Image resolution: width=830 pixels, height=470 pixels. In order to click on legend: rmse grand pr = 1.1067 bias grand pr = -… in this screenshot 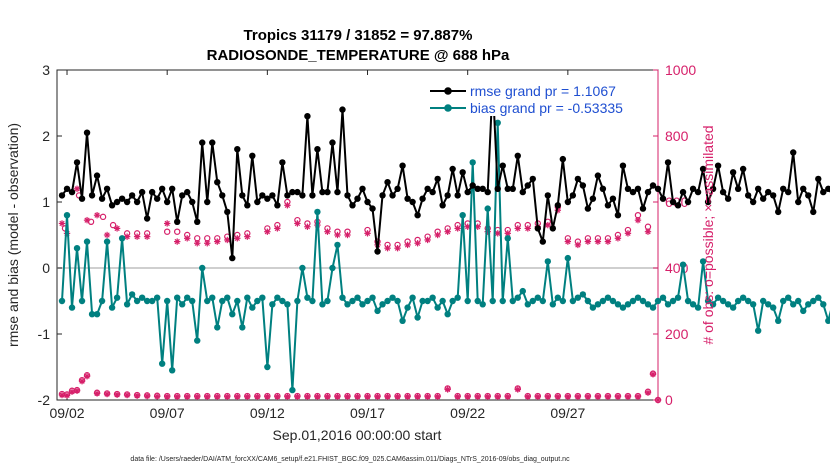, I will do `click(538, 97)`.